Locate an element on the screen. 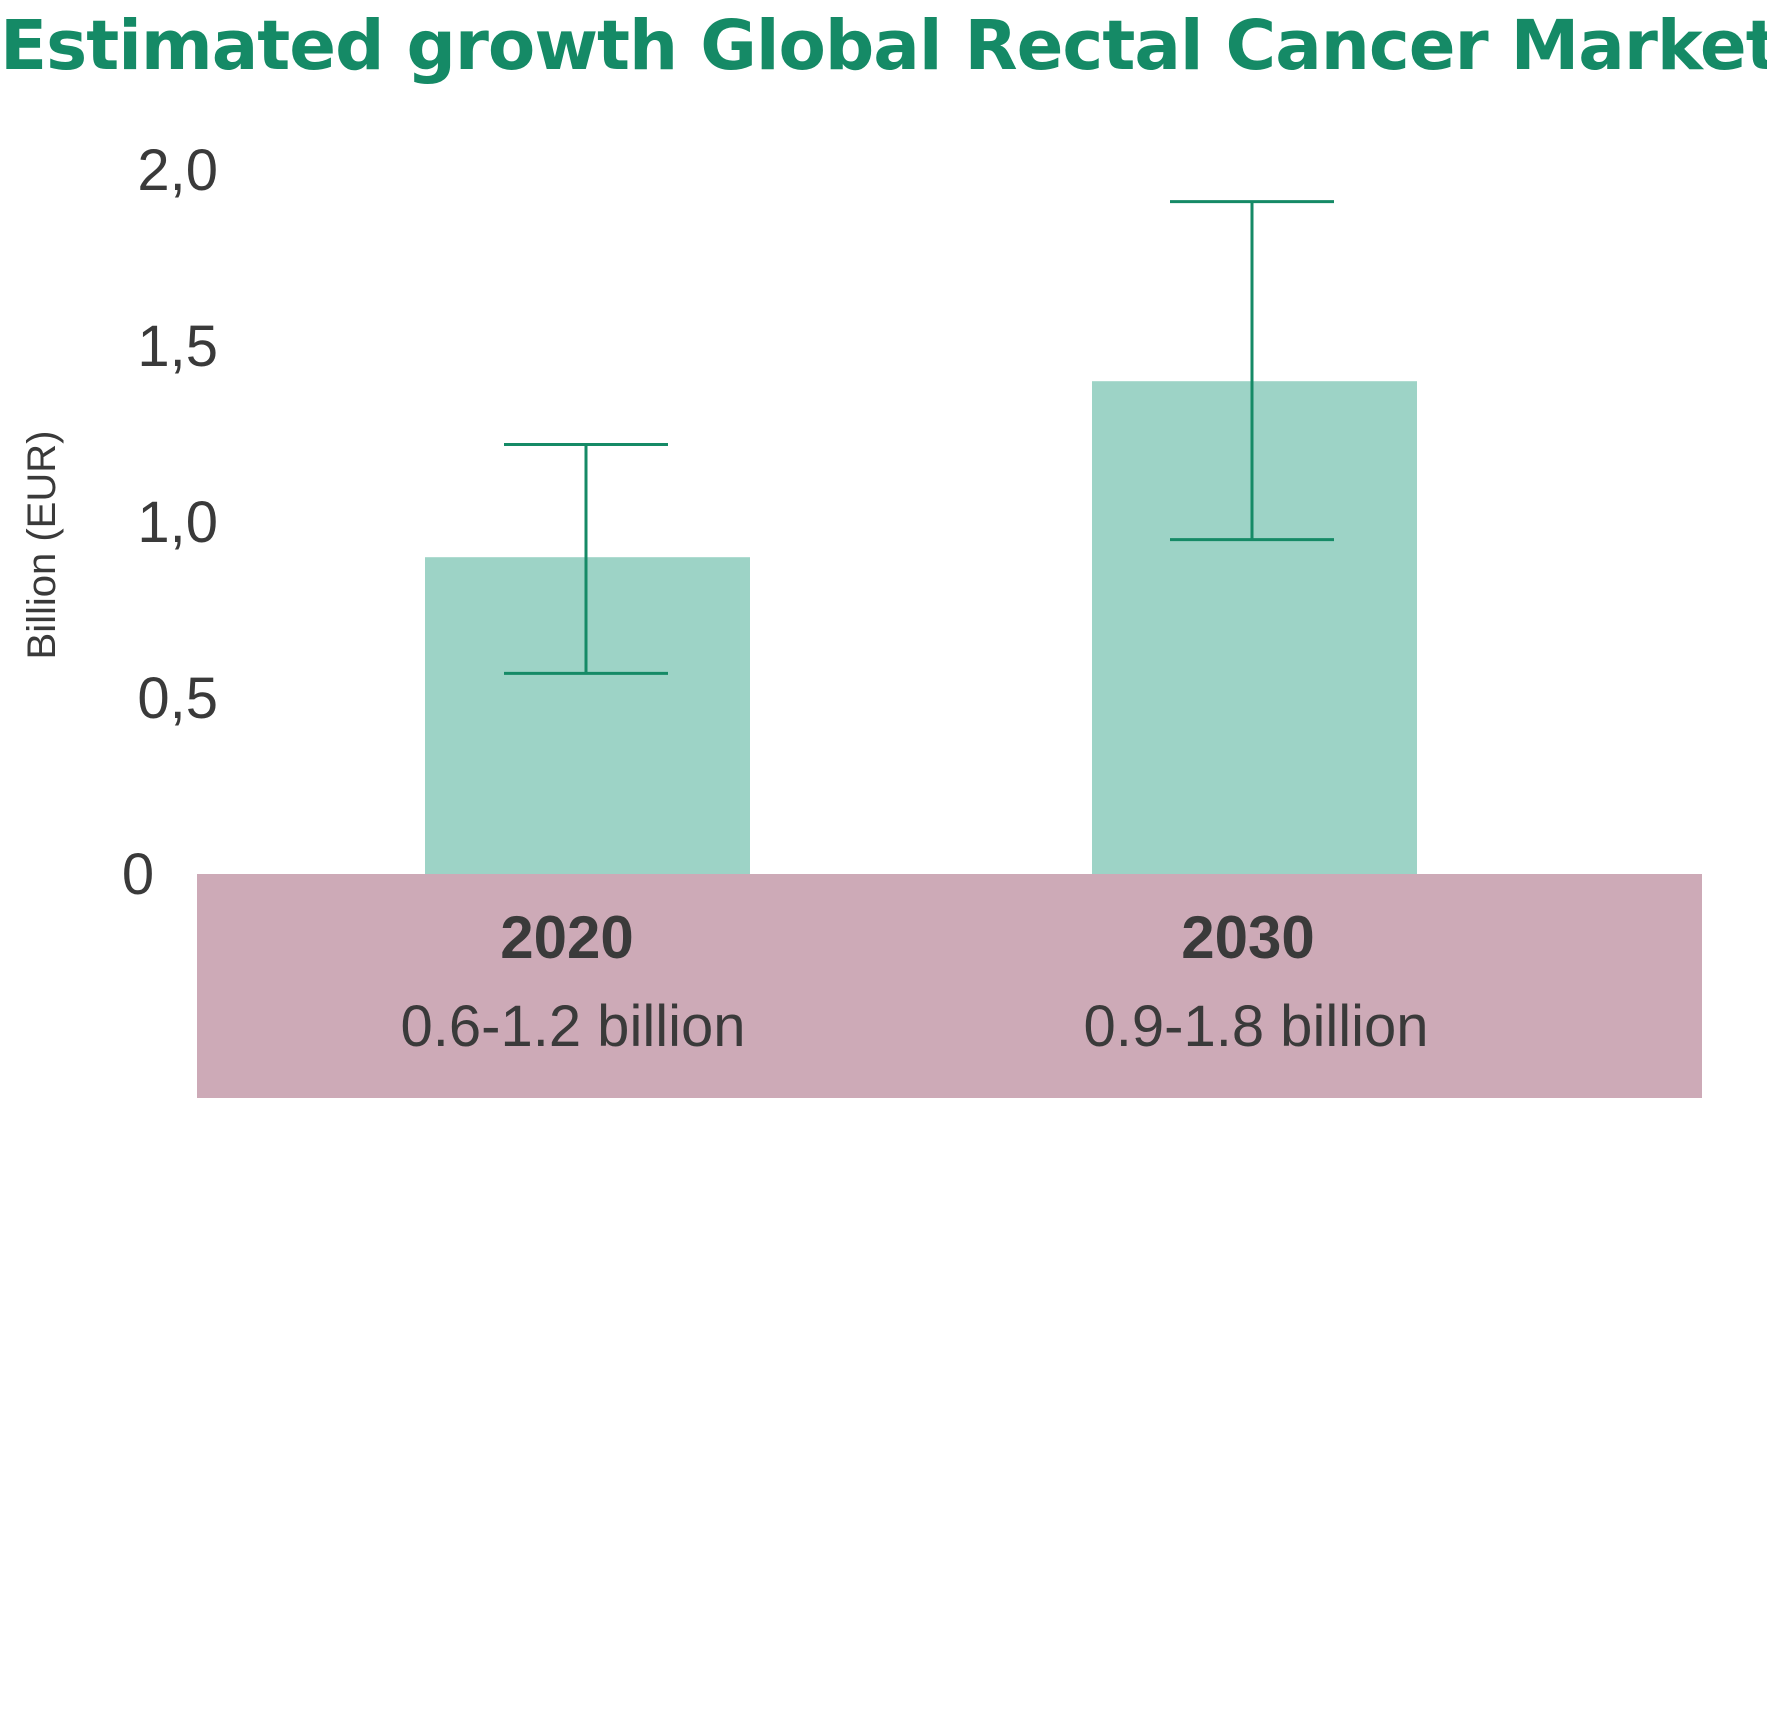 The height and width of the screenshot is (1733, 1767). range-label-2030: 0.9-1.8 billion is located at coordinates (1256, 1026).